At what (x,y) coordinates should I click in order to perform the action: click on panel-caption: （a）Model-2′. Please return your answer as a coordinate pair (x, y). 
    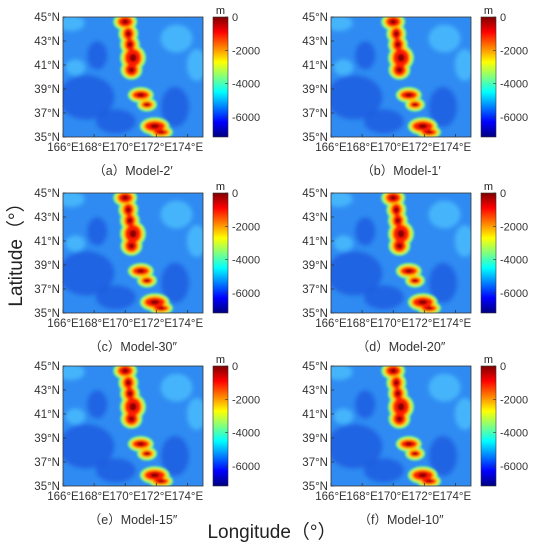
    Looking at the image, I should click on (133, 171).